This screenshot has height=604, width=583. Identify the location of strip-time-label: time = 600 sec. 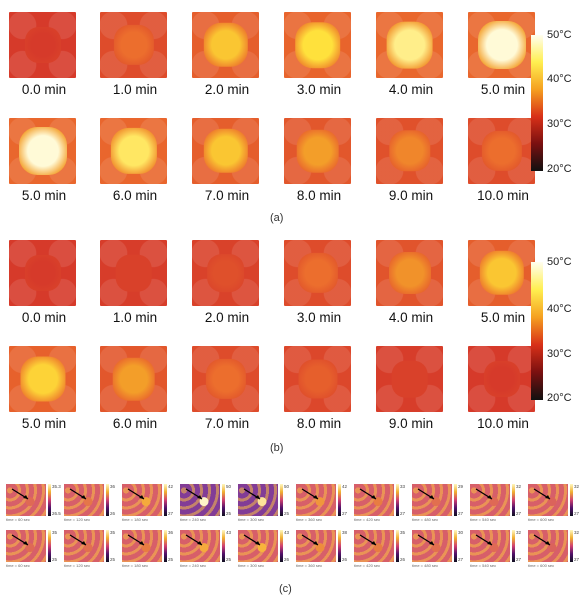
(541, 519).